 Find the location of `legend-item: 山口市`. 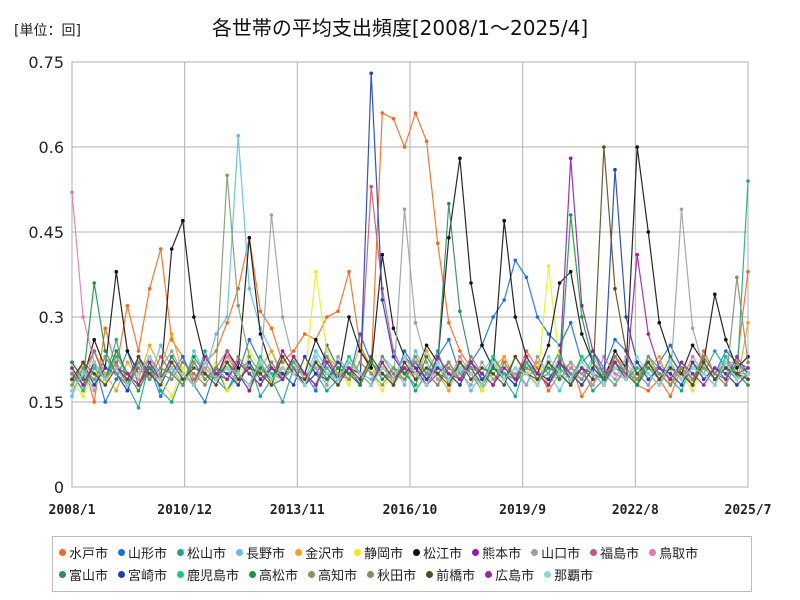

legend-item: 山口市 is located at coordinates (555, 552).